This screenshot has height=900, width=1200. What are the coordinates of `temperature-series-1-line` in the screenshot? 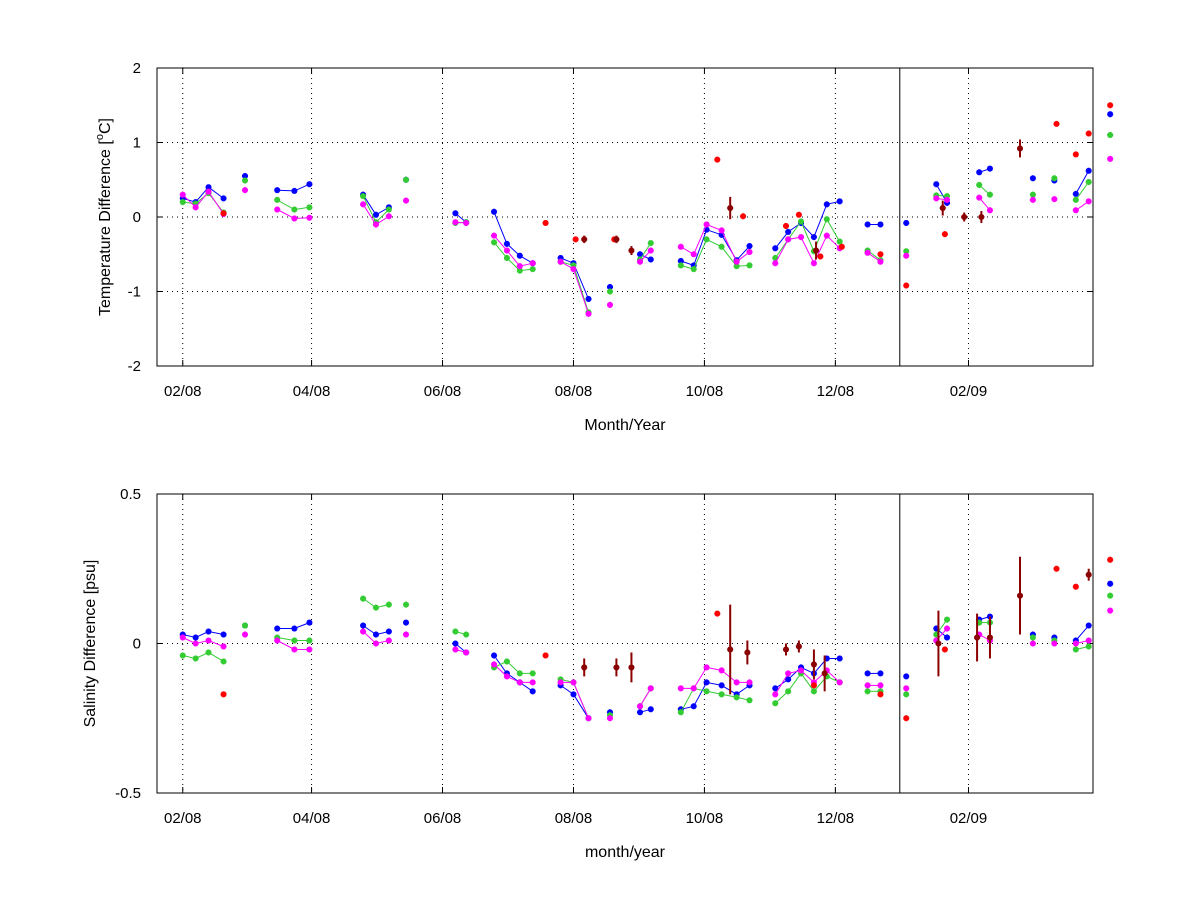 It's located at (645, 251).